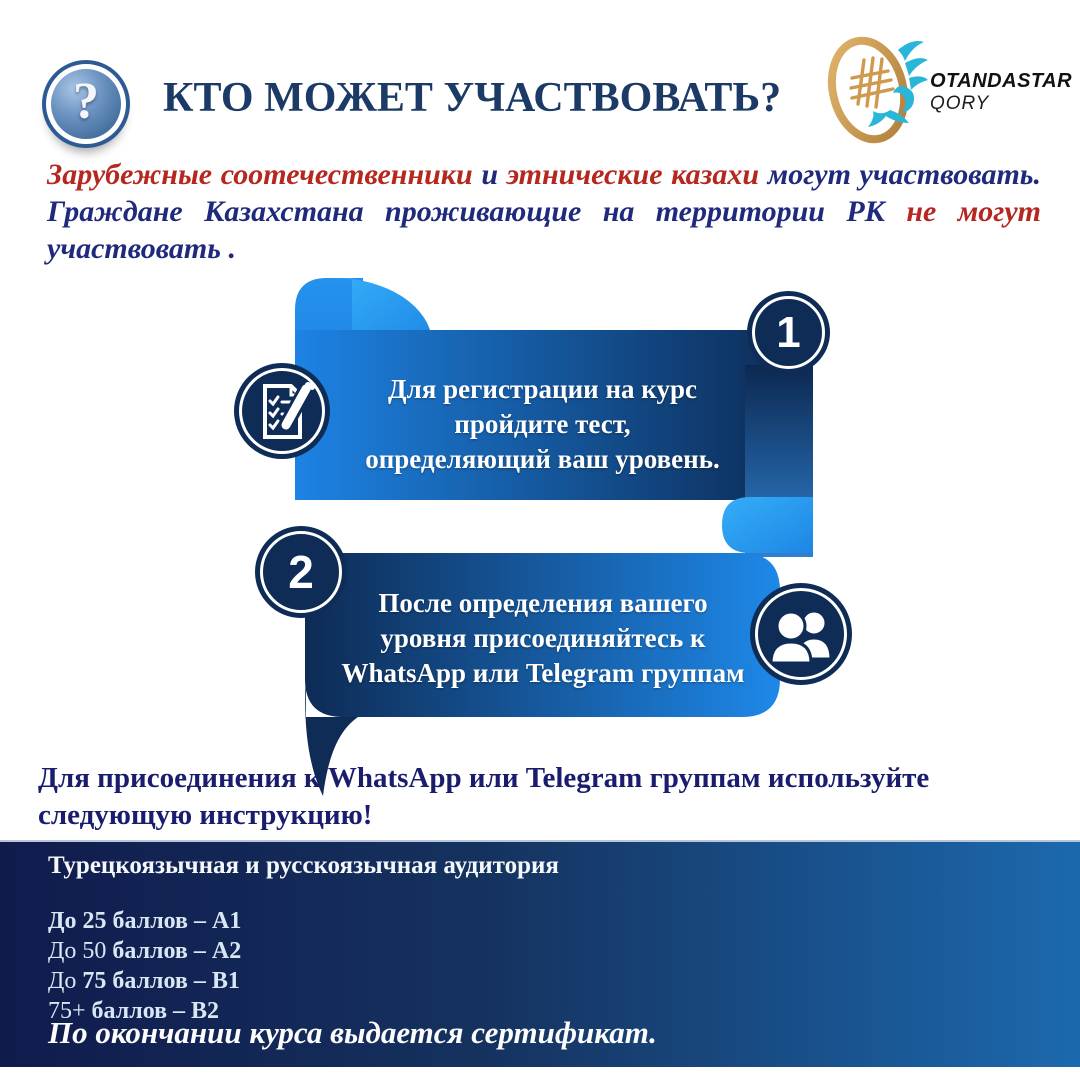  I want to click on score-line: До 75 баллов – В1, so click(144, 981).